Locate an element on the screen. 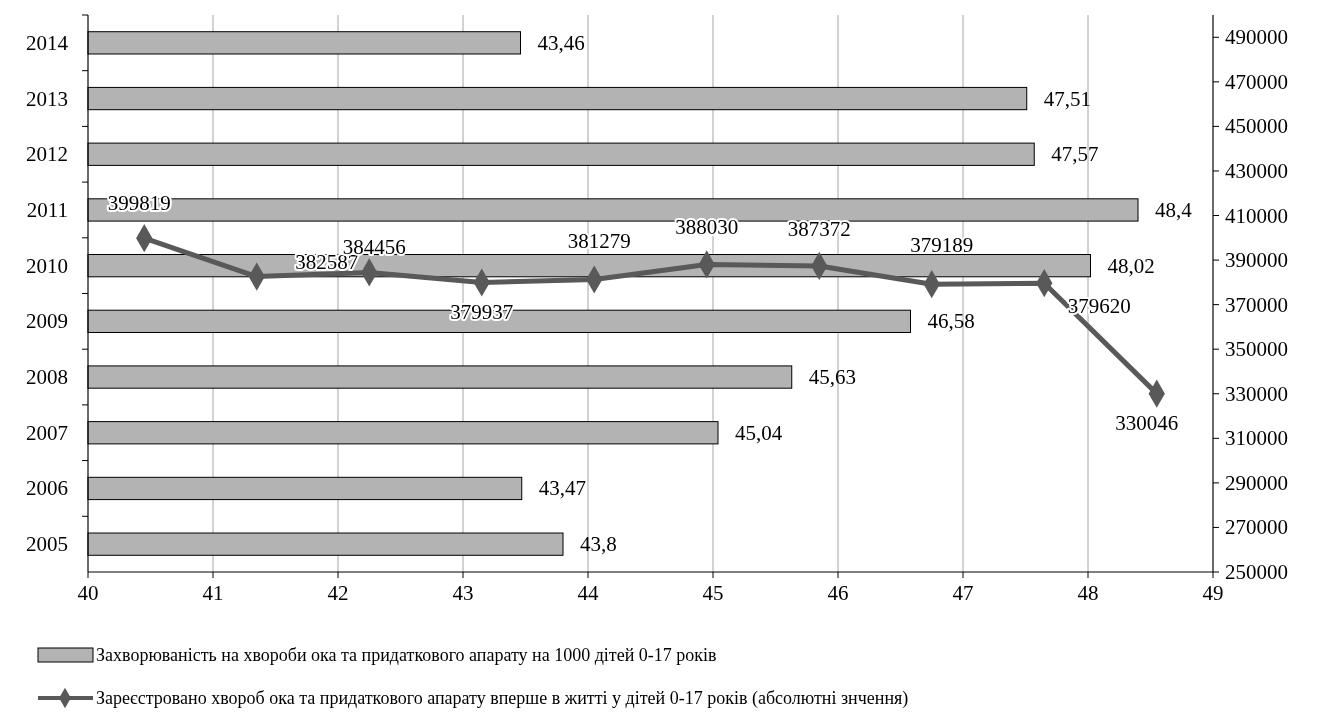  y-tick-label: 2009 is located at coordinates (47, 321).